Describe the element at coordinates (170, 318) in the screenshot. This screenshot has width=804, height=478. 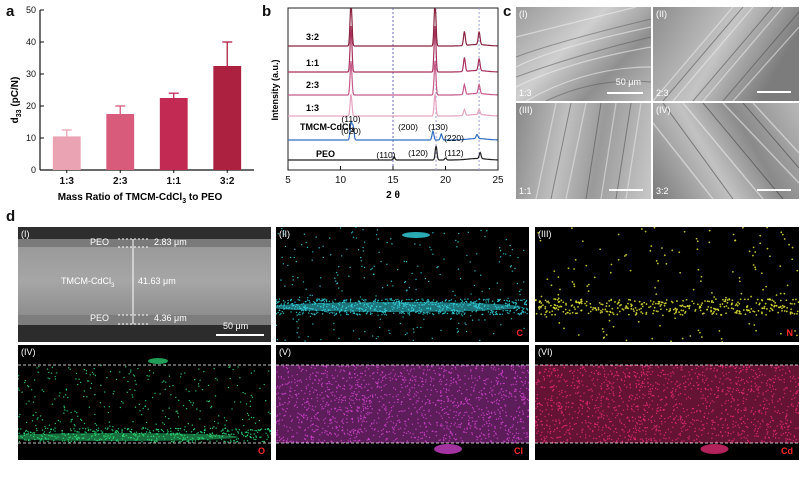
I see `cs-thick-bottom: 4.36 μm` at that location.